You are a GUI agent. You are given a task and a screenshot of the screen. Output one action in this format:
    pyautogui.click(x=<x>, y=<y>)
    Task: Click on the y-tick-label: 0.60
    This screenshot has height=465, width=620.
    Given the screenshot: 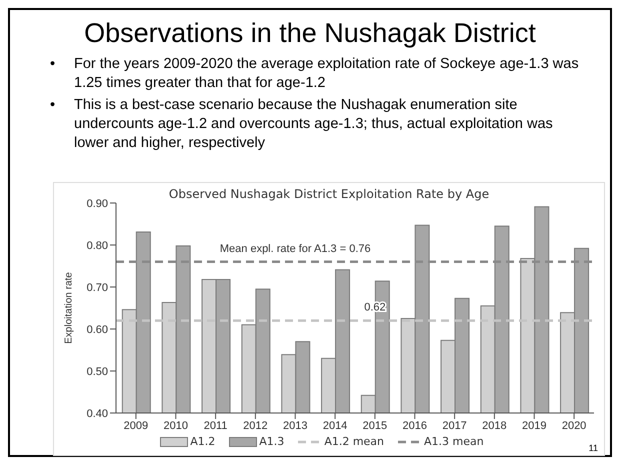 What is the action you would take?
    pyautogui.click(x=97, y=330)
    